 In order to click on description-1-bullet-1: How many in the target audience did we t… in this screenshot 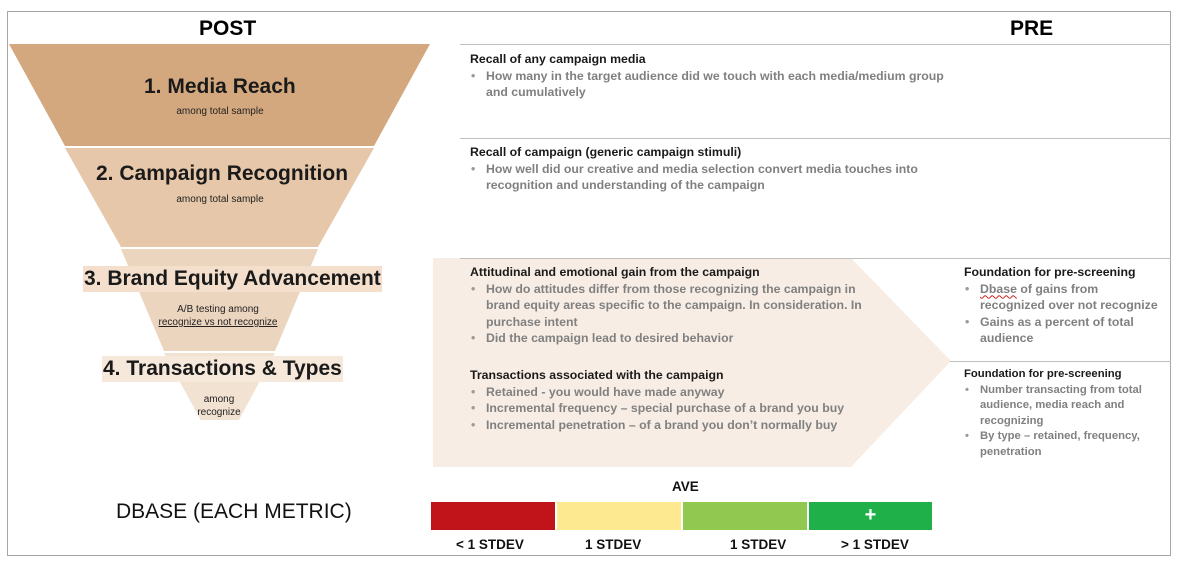, I will do `click(710, 84)`.